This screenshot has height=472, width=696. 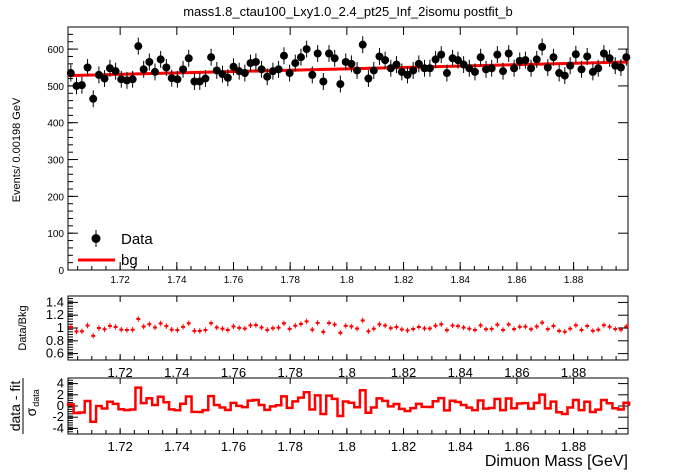 I want to click on ratio-x-tick-label: 1.8, so click(x=347, y=372).